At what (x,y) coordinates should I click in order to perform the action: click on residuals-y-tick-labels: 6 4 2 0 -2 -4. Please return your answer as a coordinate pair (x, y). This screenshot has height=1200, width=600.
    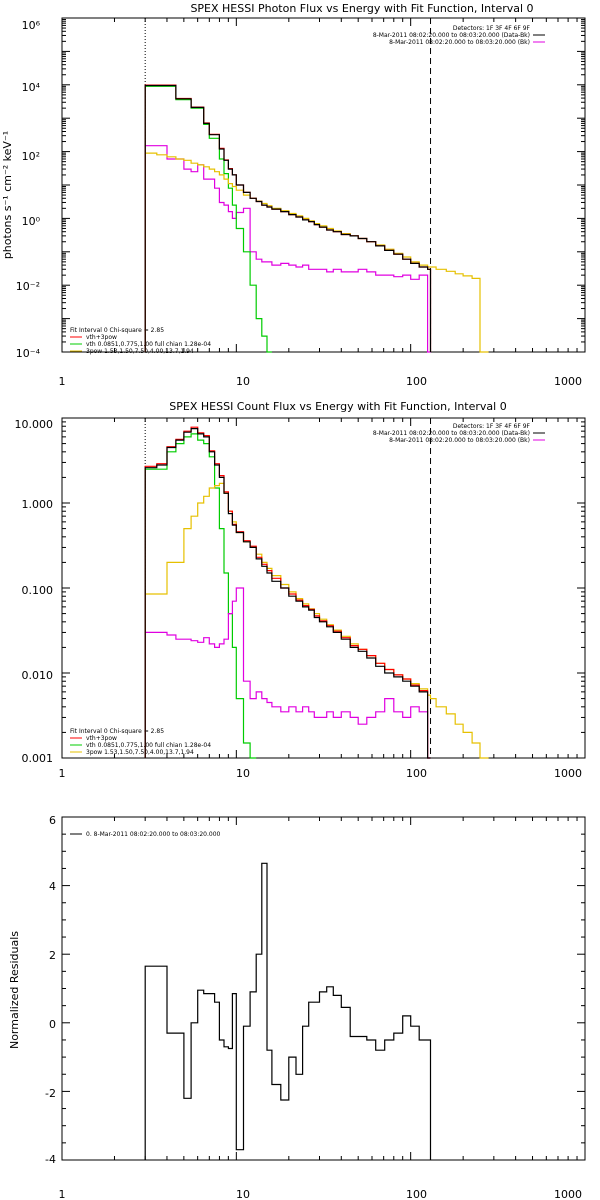
    Looking at the image, I should click on (50, 990).